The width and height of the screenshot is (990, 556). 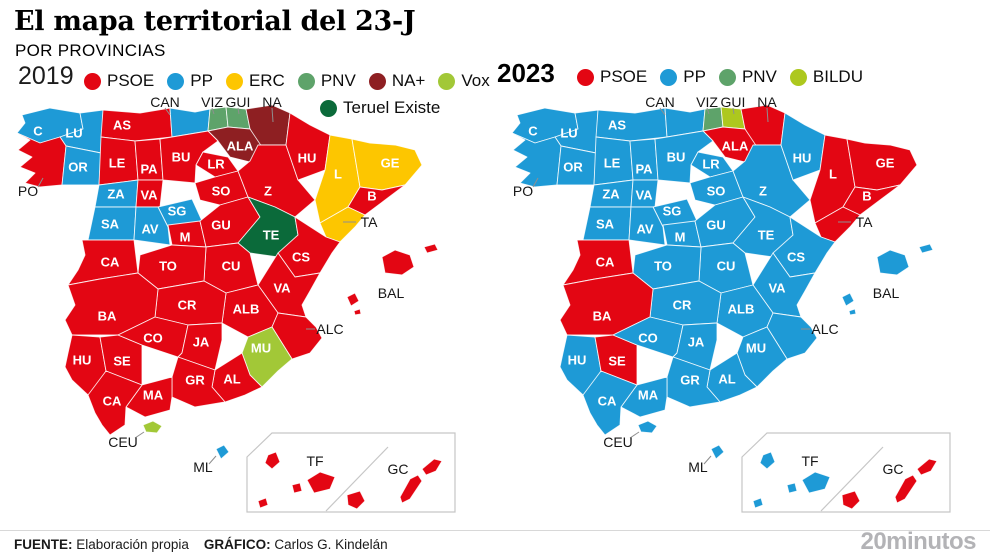 What do you see at coordinates (612, 163) in the screenshot?
I see `province-label-LE: LE` at bounding box center [612, 163].